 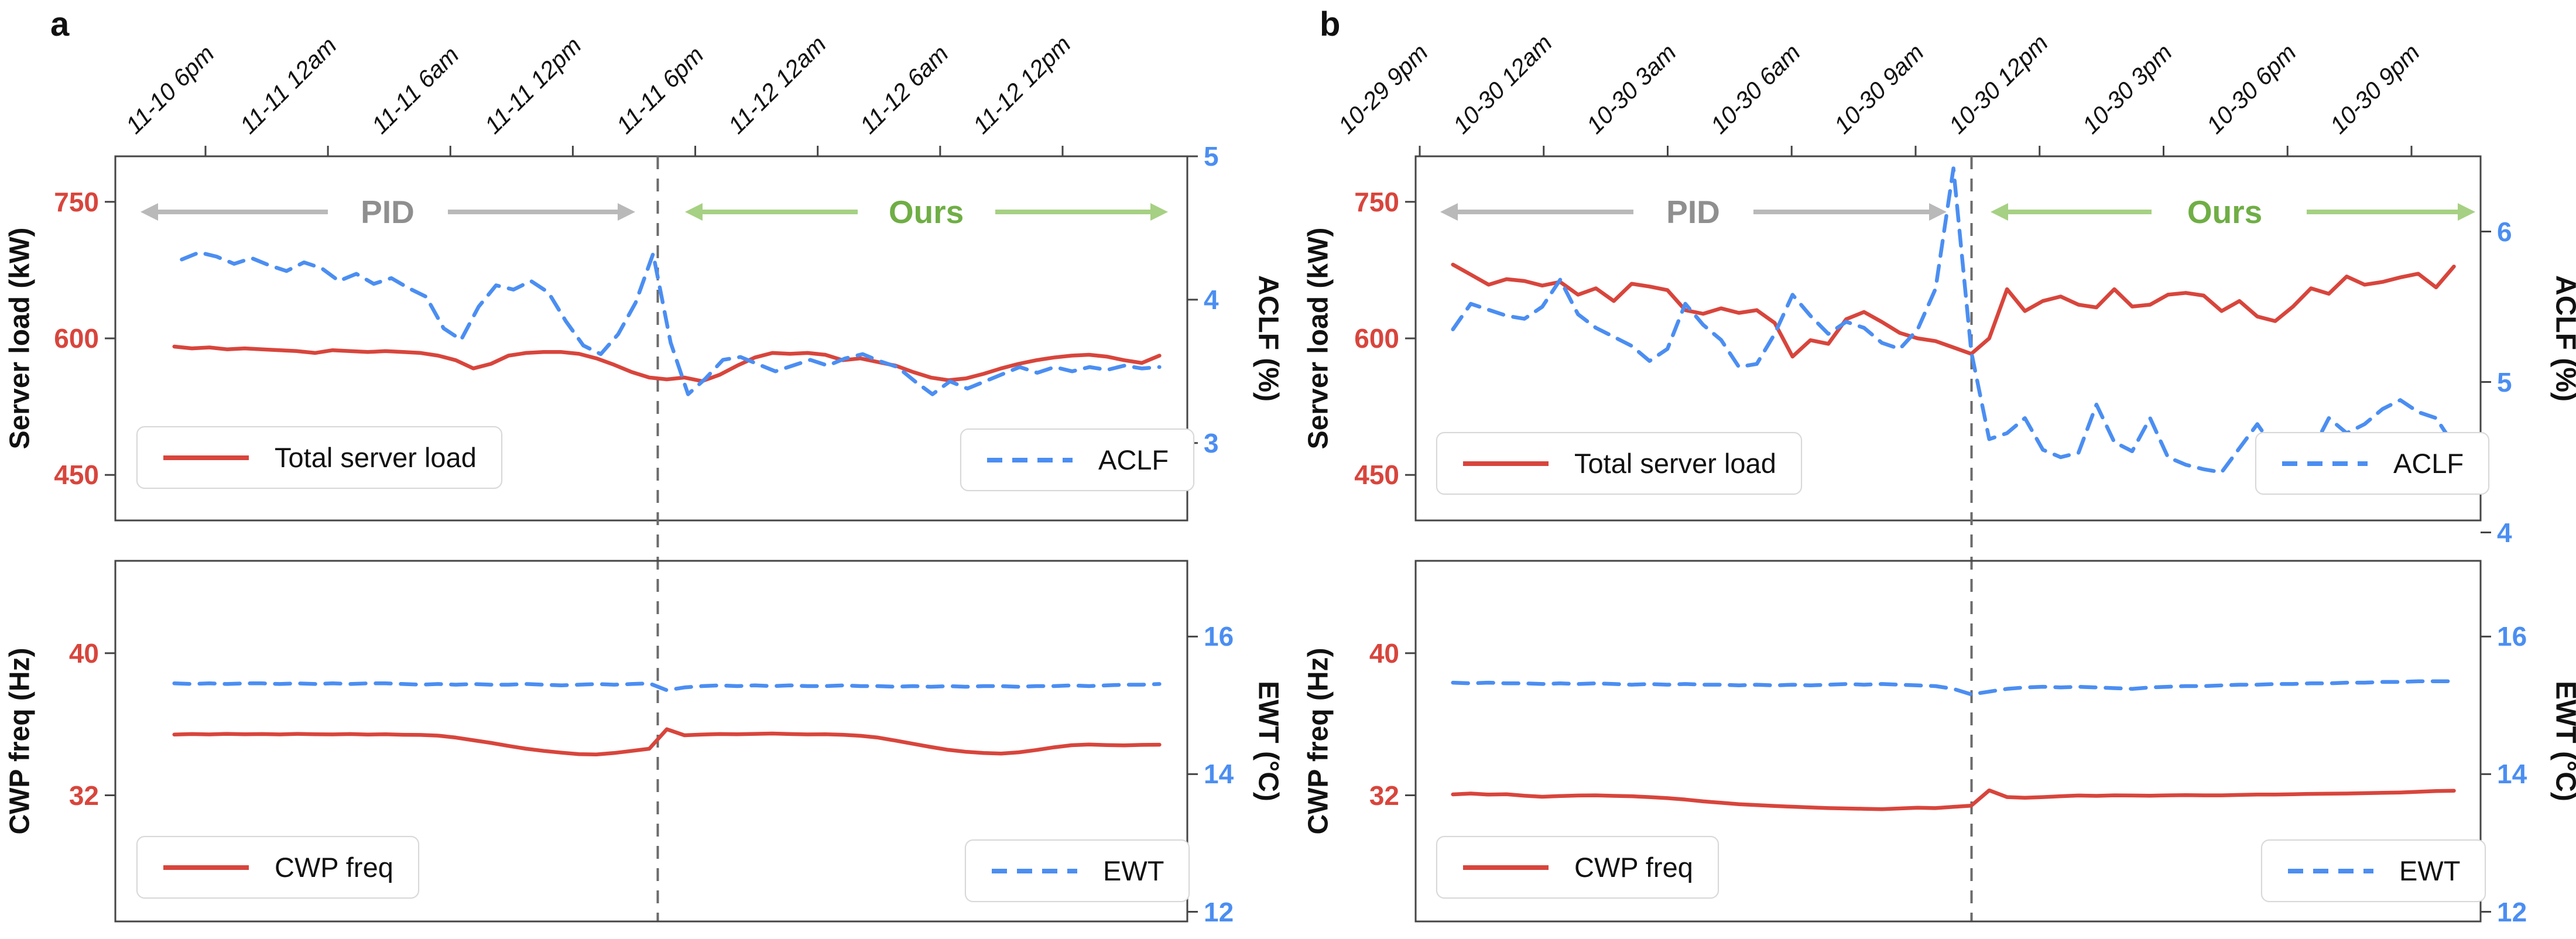 What do you see at coordinates (2563, 338) in the screenshot?
I see `b-top-right-axis-title-text: ACLF (%)` at bounding box center [2563, 338].